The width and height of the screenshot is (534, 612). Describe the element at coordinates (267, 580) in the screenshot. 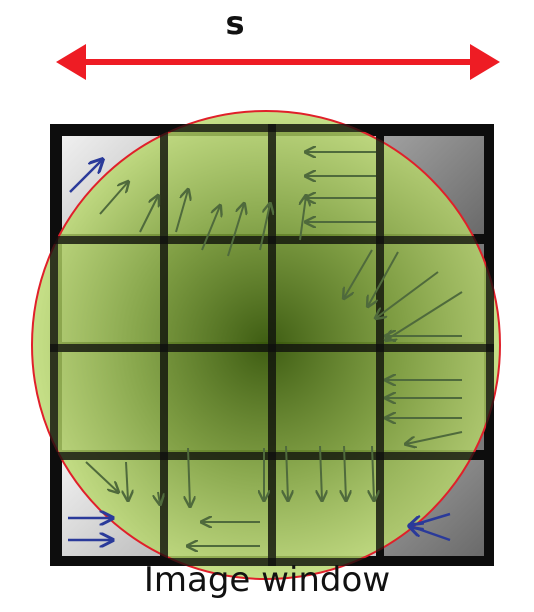

I see `caption: Image window` at that location.